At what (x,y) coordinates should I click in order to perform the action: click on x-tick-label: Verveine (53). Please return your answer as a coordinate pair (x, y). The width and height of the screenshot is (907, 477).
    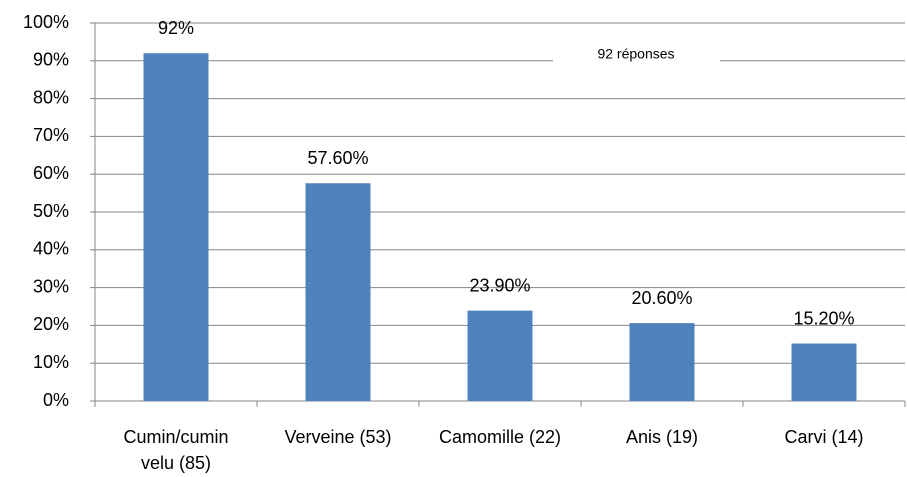
    Looking at the image, I should click on (338, 437).